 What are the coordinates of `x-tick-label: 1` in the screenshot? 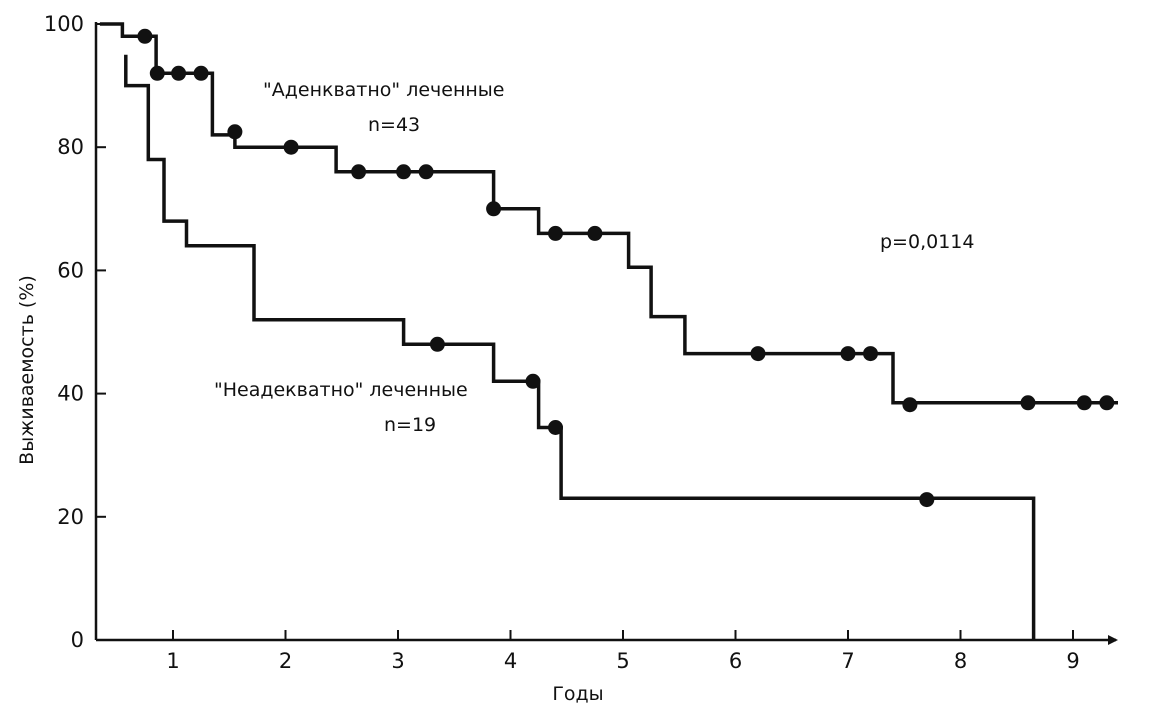 It's located at (172, 661).